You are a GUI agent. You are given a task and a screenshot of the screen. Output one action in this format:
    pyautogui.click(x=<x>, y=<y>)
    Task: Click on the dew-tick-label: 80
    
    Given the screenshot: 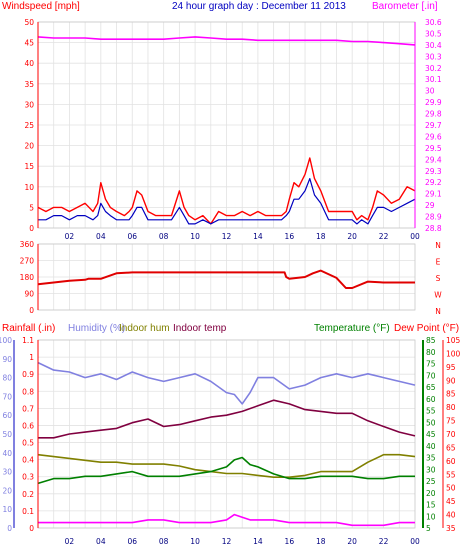 What is the action you would take?
    pyautogui.click(x=451, y=407)
    